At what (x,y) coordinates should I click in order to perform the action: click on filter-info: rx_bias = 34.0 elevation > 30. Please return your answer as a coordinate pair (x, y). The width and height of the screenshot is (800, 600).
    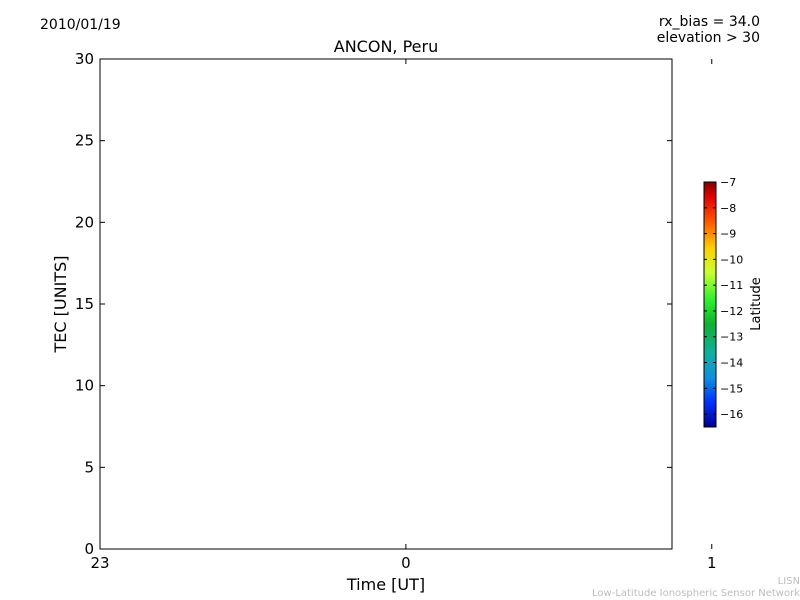
    Looking at the image, I should click on (708, 30).